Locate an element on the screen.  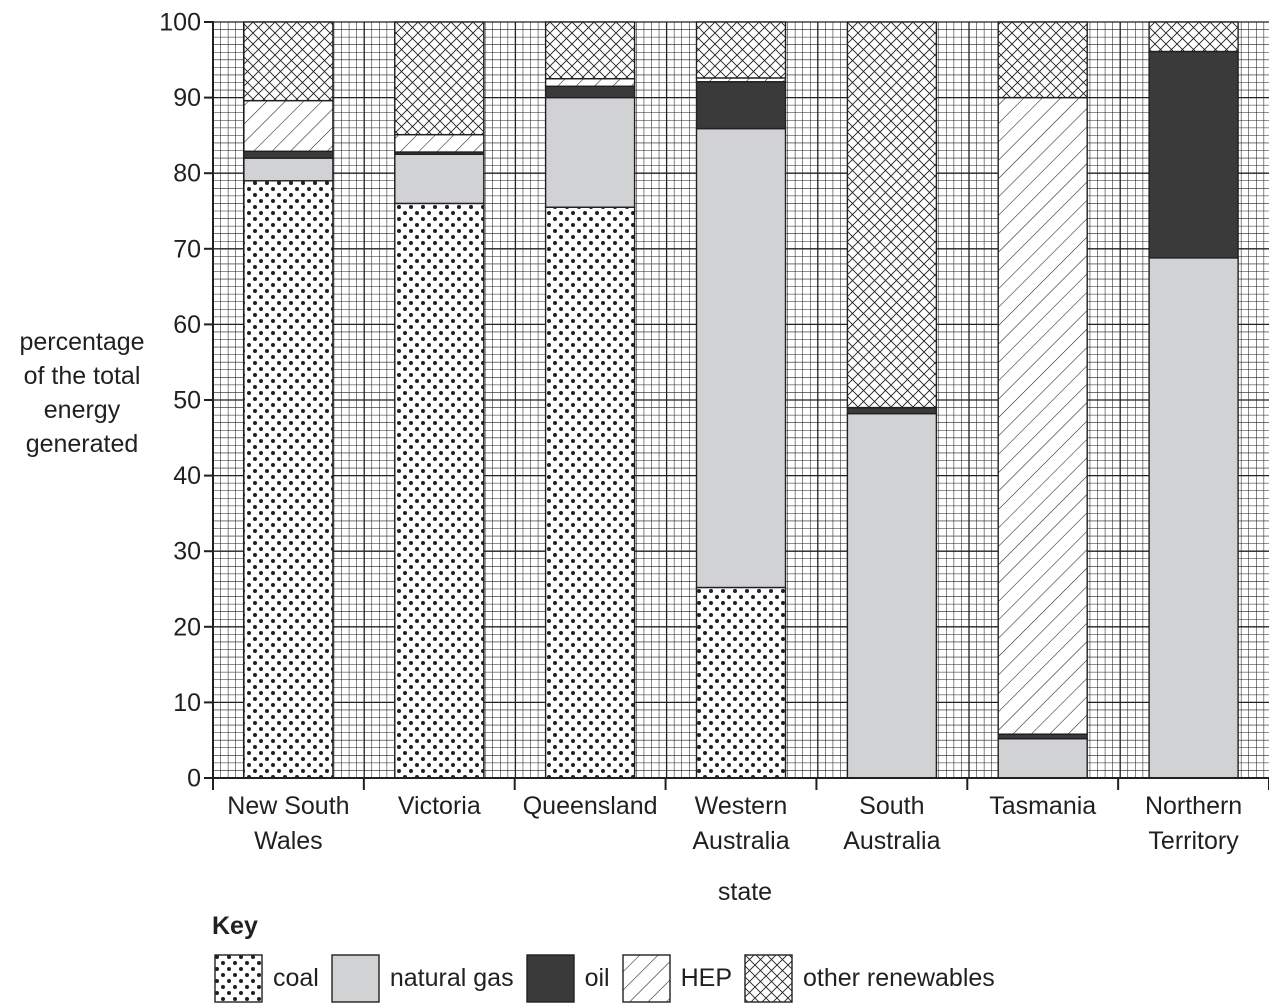
x-category-label: New South is located at coordinates (288, 806).